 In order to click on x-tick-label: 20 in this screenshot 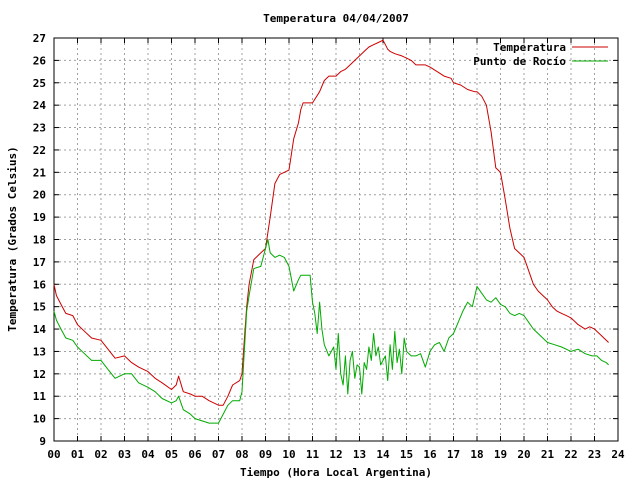, I will do `click(523, 454)`.